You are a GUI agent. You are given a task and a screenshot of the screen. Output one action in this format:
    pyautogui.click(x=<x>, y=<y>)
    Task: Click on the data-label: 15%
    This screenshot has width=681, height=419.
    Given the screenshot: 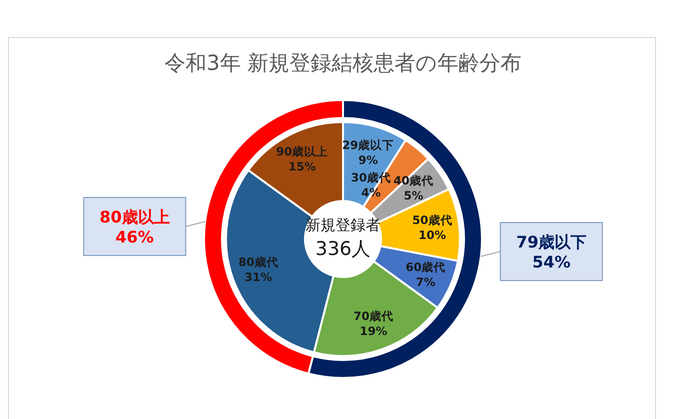 What is the action you would take?
    pyautogui.click(x=302, y=166)
    